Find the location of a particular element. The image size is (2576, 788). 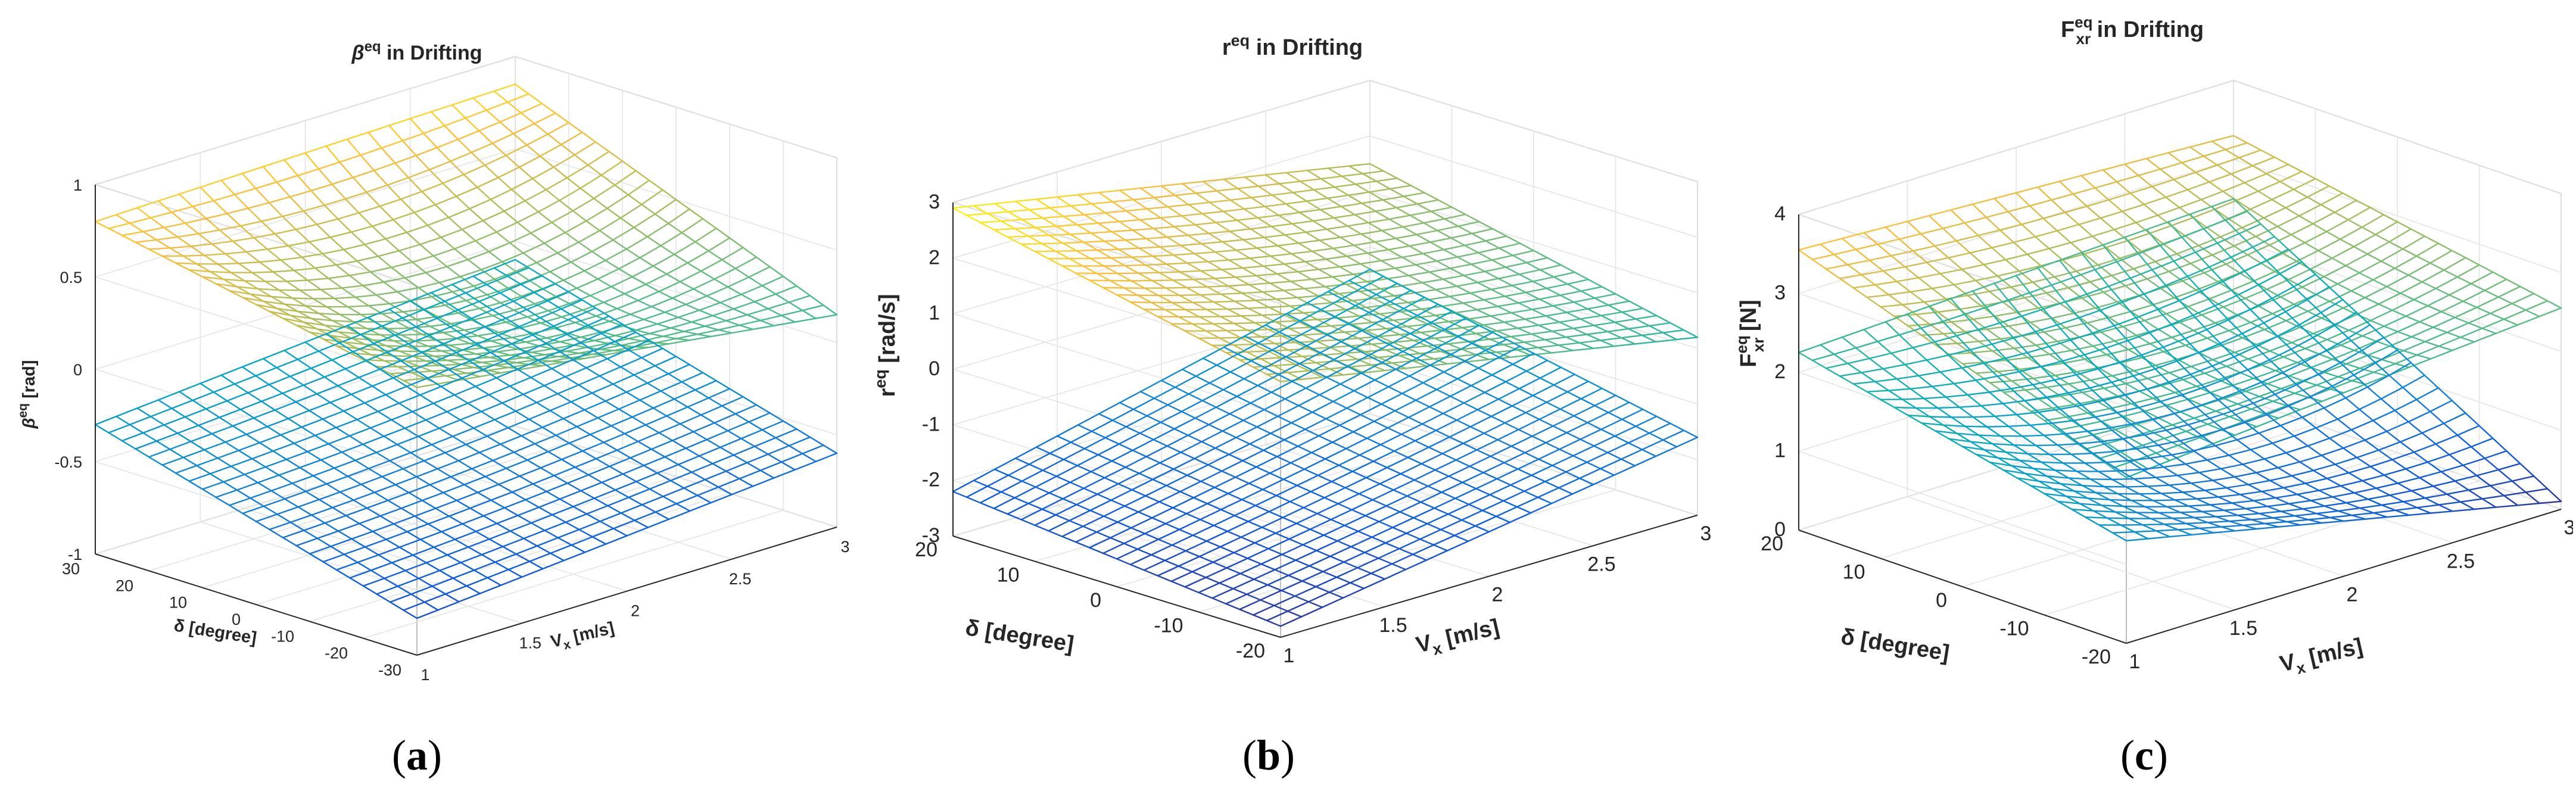

grid-line is located at coordinates (256, 512).